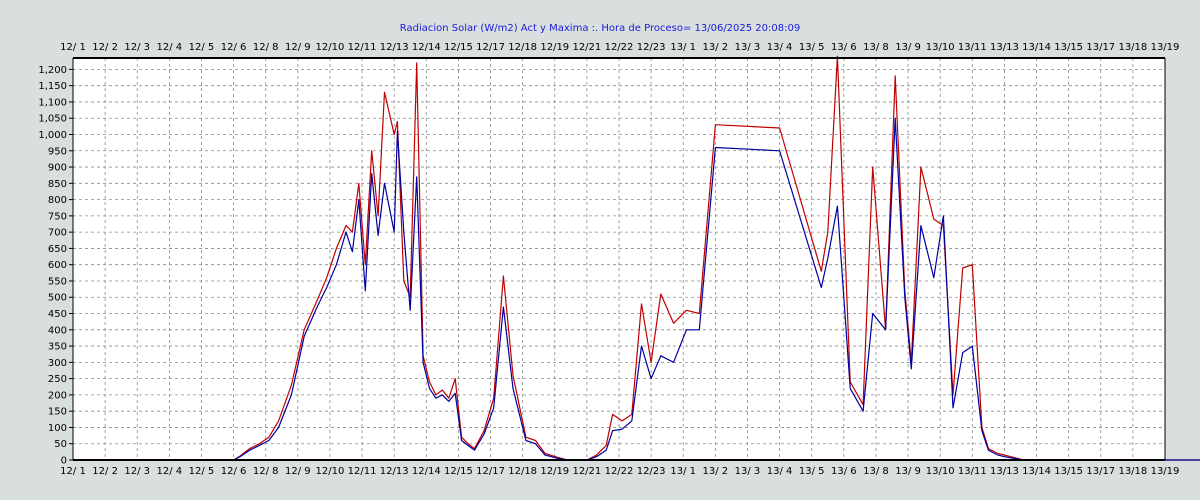 The image size is (1200, 500). What do you see at coordinates (137, 471) in the screenshot?
I see `x-tick-label-bottom: 12/ 3` at bounding box center [137, 471].